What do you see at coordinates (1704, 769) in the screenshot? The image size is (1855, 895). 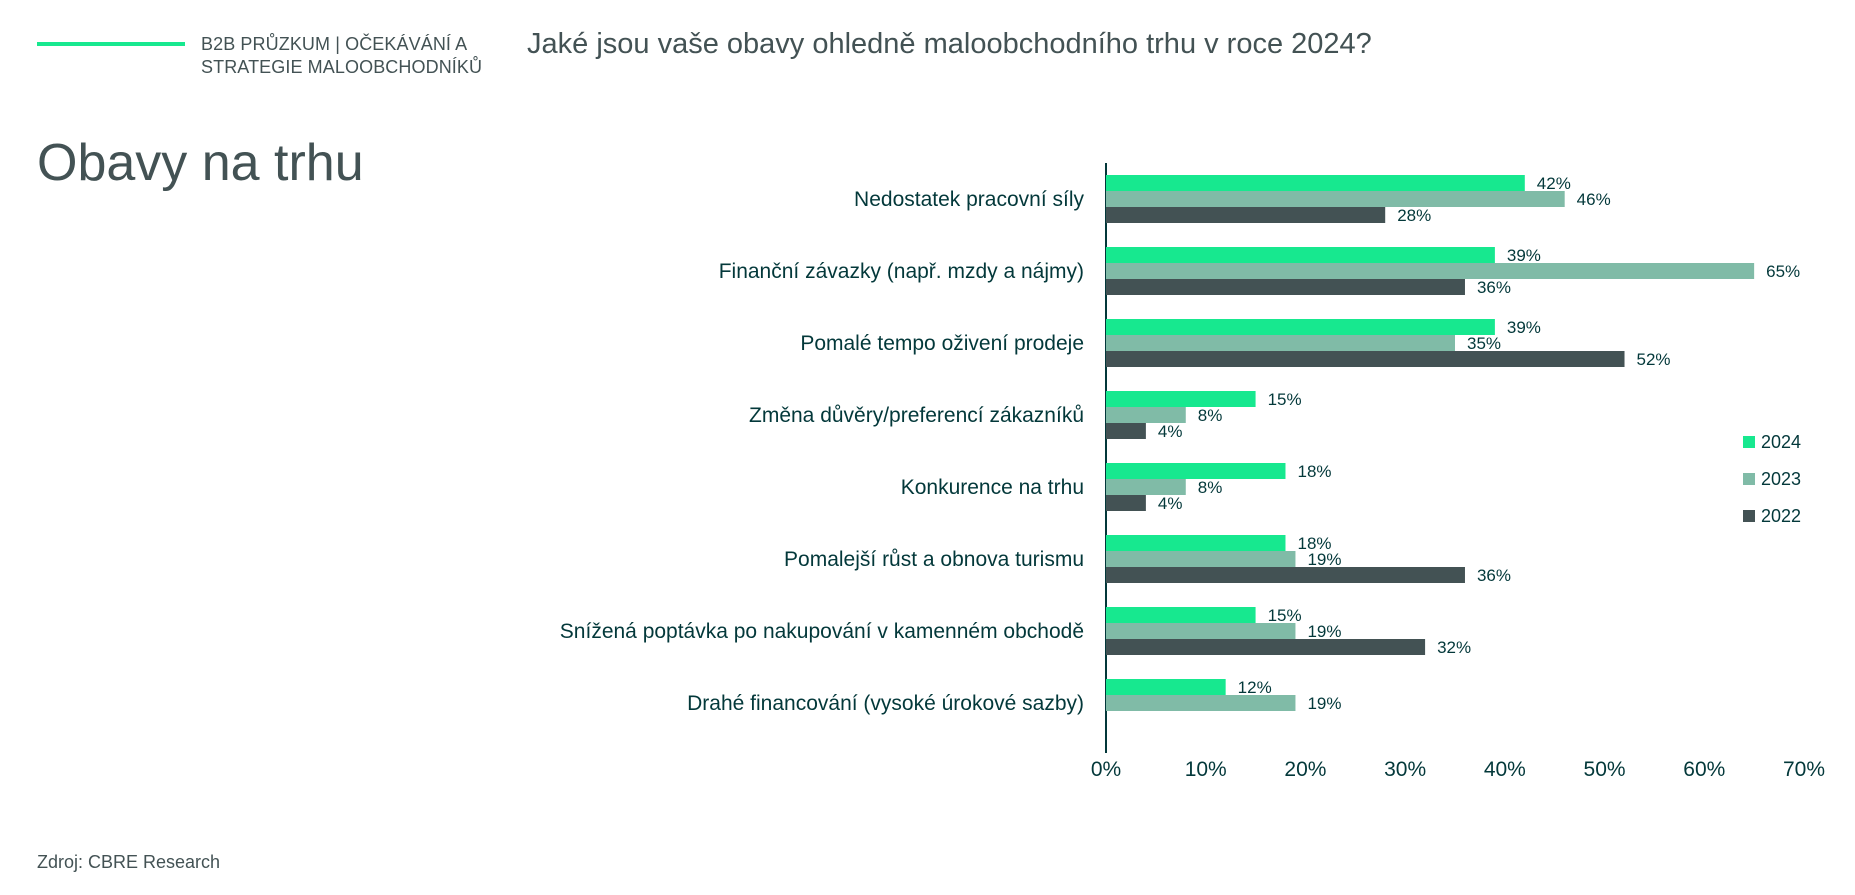 I see `x-tick-label: 60%` at bounding box center [1704, 769].